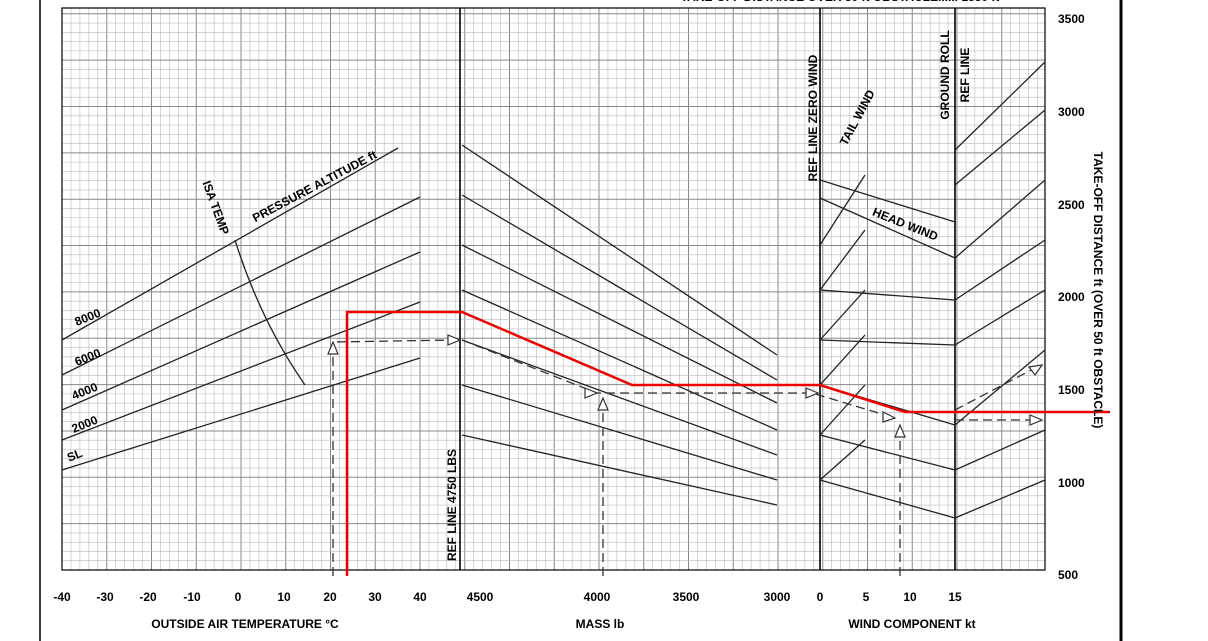 Image resolution: width=1208 pixels, height=641 pixels. What do you see at coordinates (911, 624) in the screenshot?
I see `axis-label: WIND COMPONENT kt` at bounding box center [911, 624].